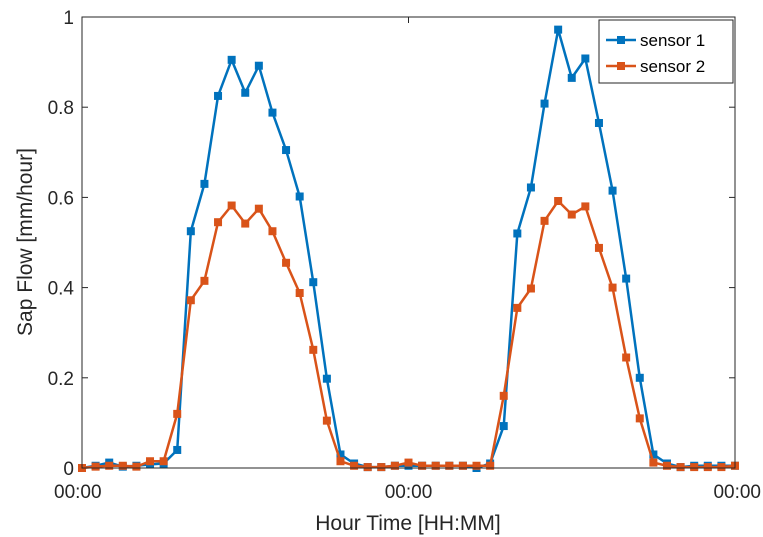 The image size is (763, 537). What do you see at coordinates (61, 289) in the screenshot?
I see `y-tick-label: 0.4` at bounding box center [61, 289].